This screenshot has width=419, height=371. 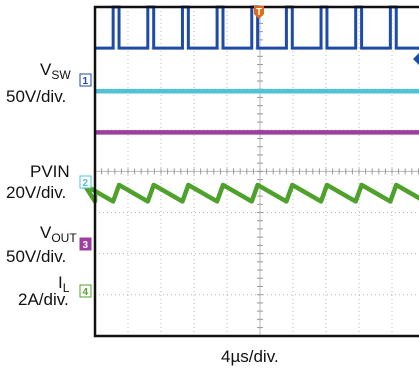 I want to click on marker-ch3-box, so click(x=85, y=244).